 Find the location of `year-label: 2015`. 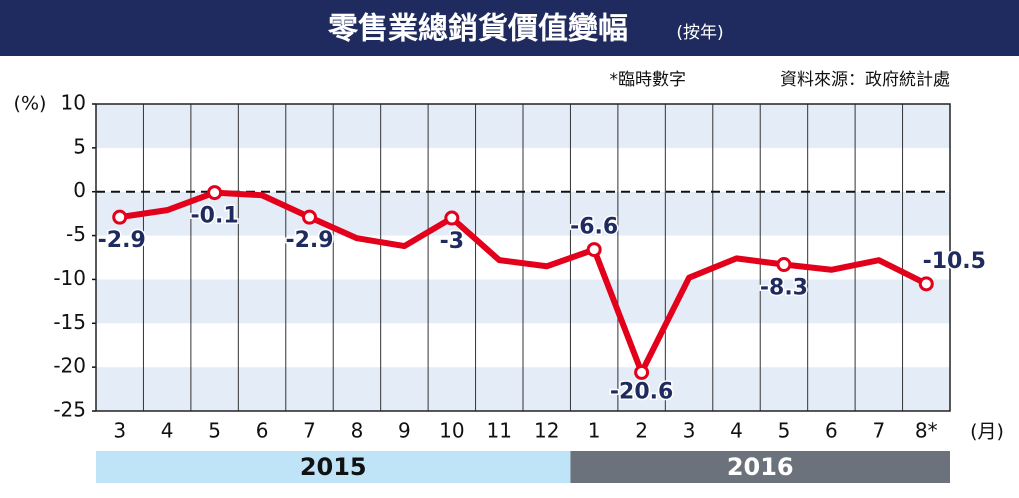

year-label: 2015 is located at coordinates (333, 467).